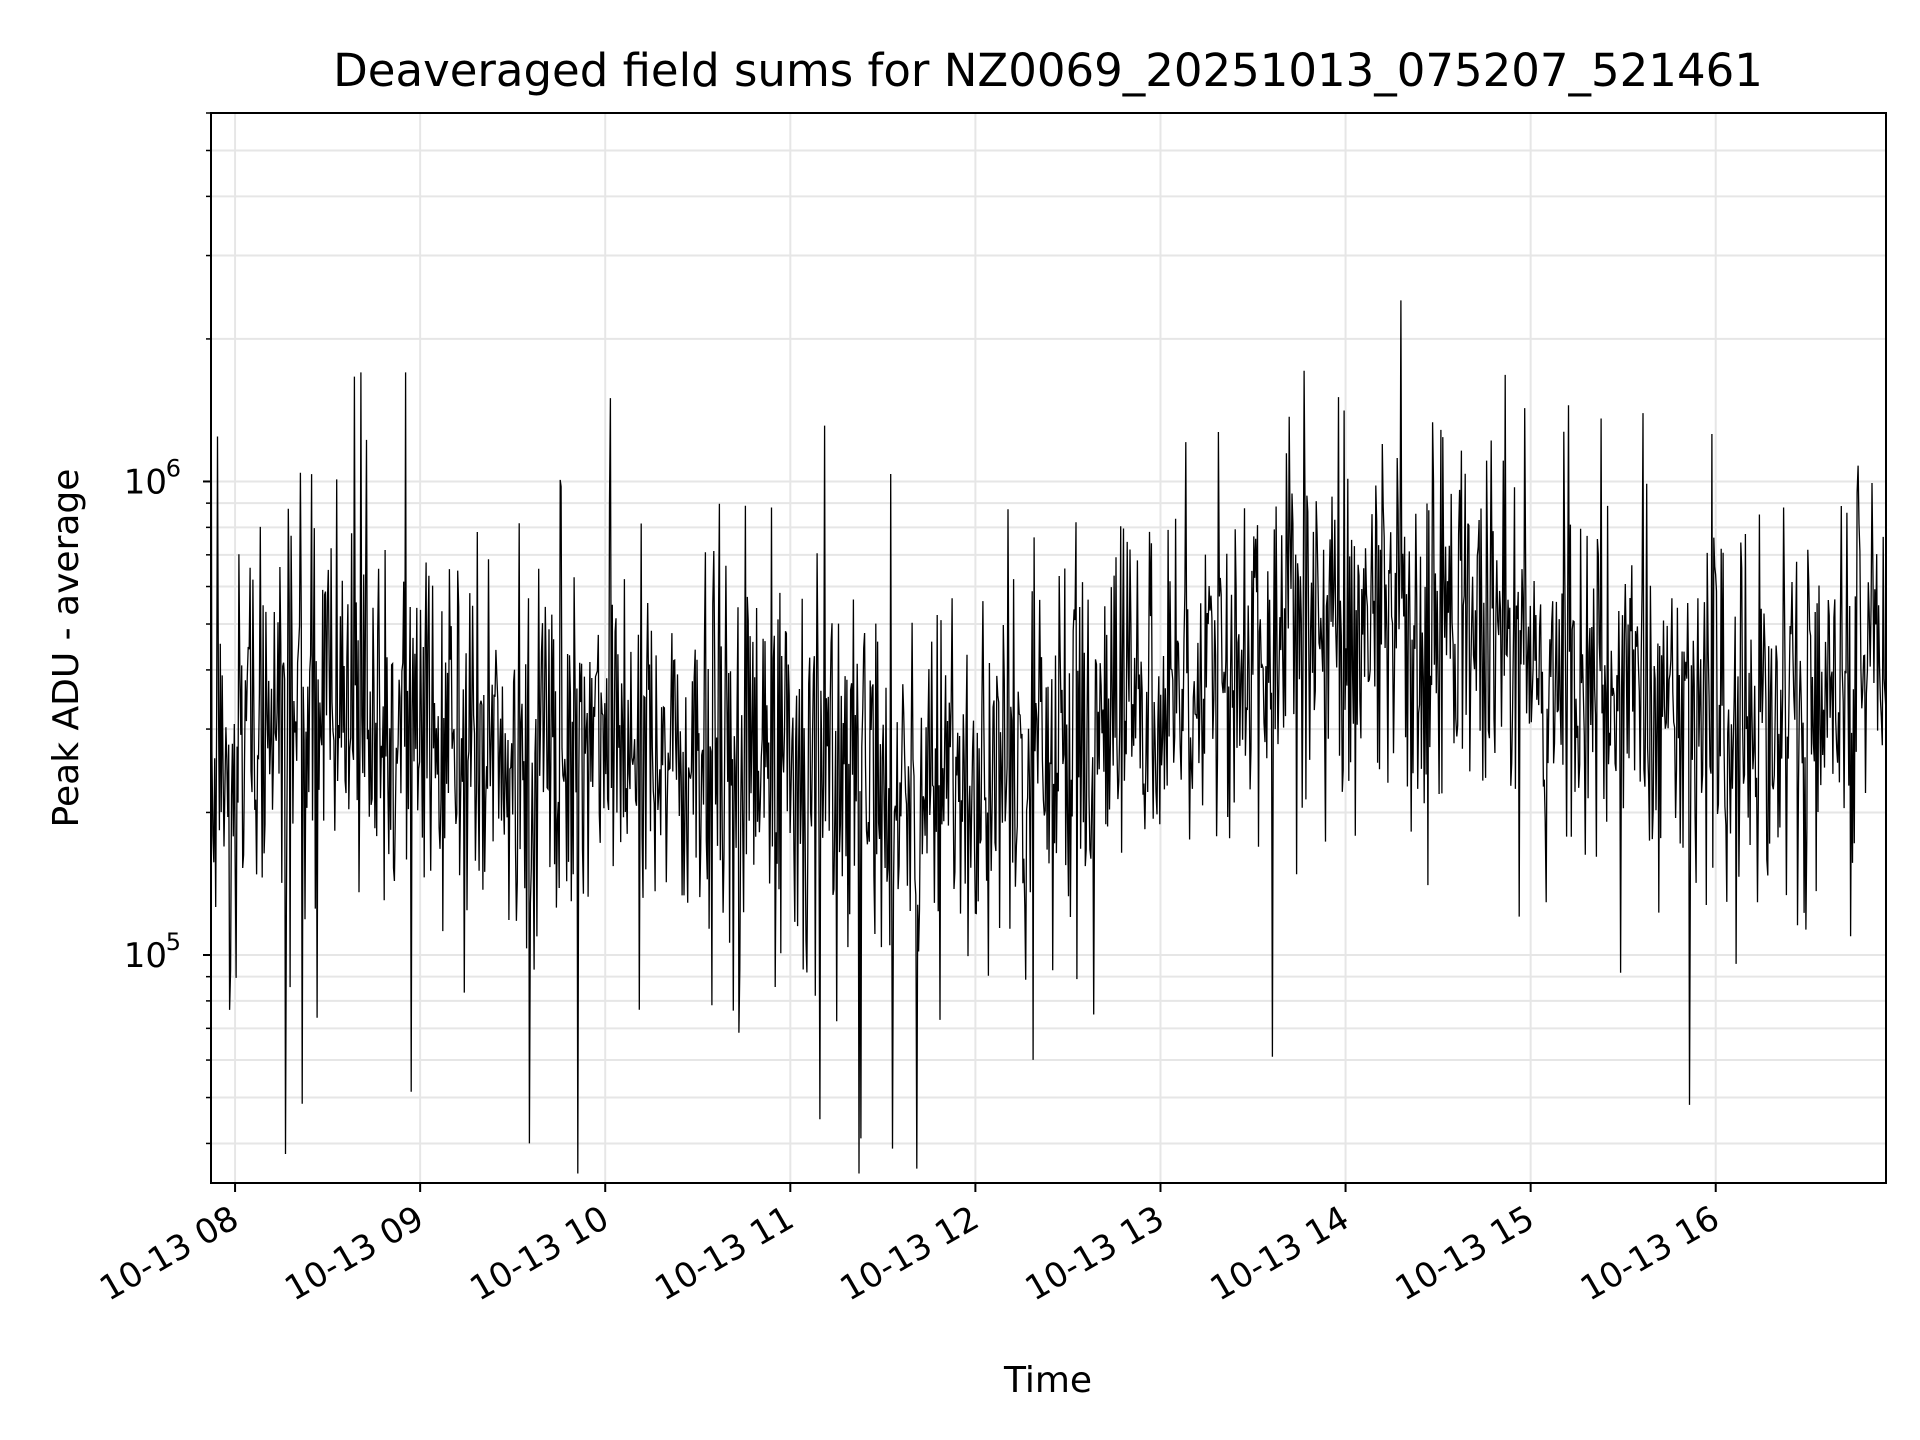  Describe the element at coordinates (173, 942) in the screenshot. I see `y-tick-exponent: 5` at that location.